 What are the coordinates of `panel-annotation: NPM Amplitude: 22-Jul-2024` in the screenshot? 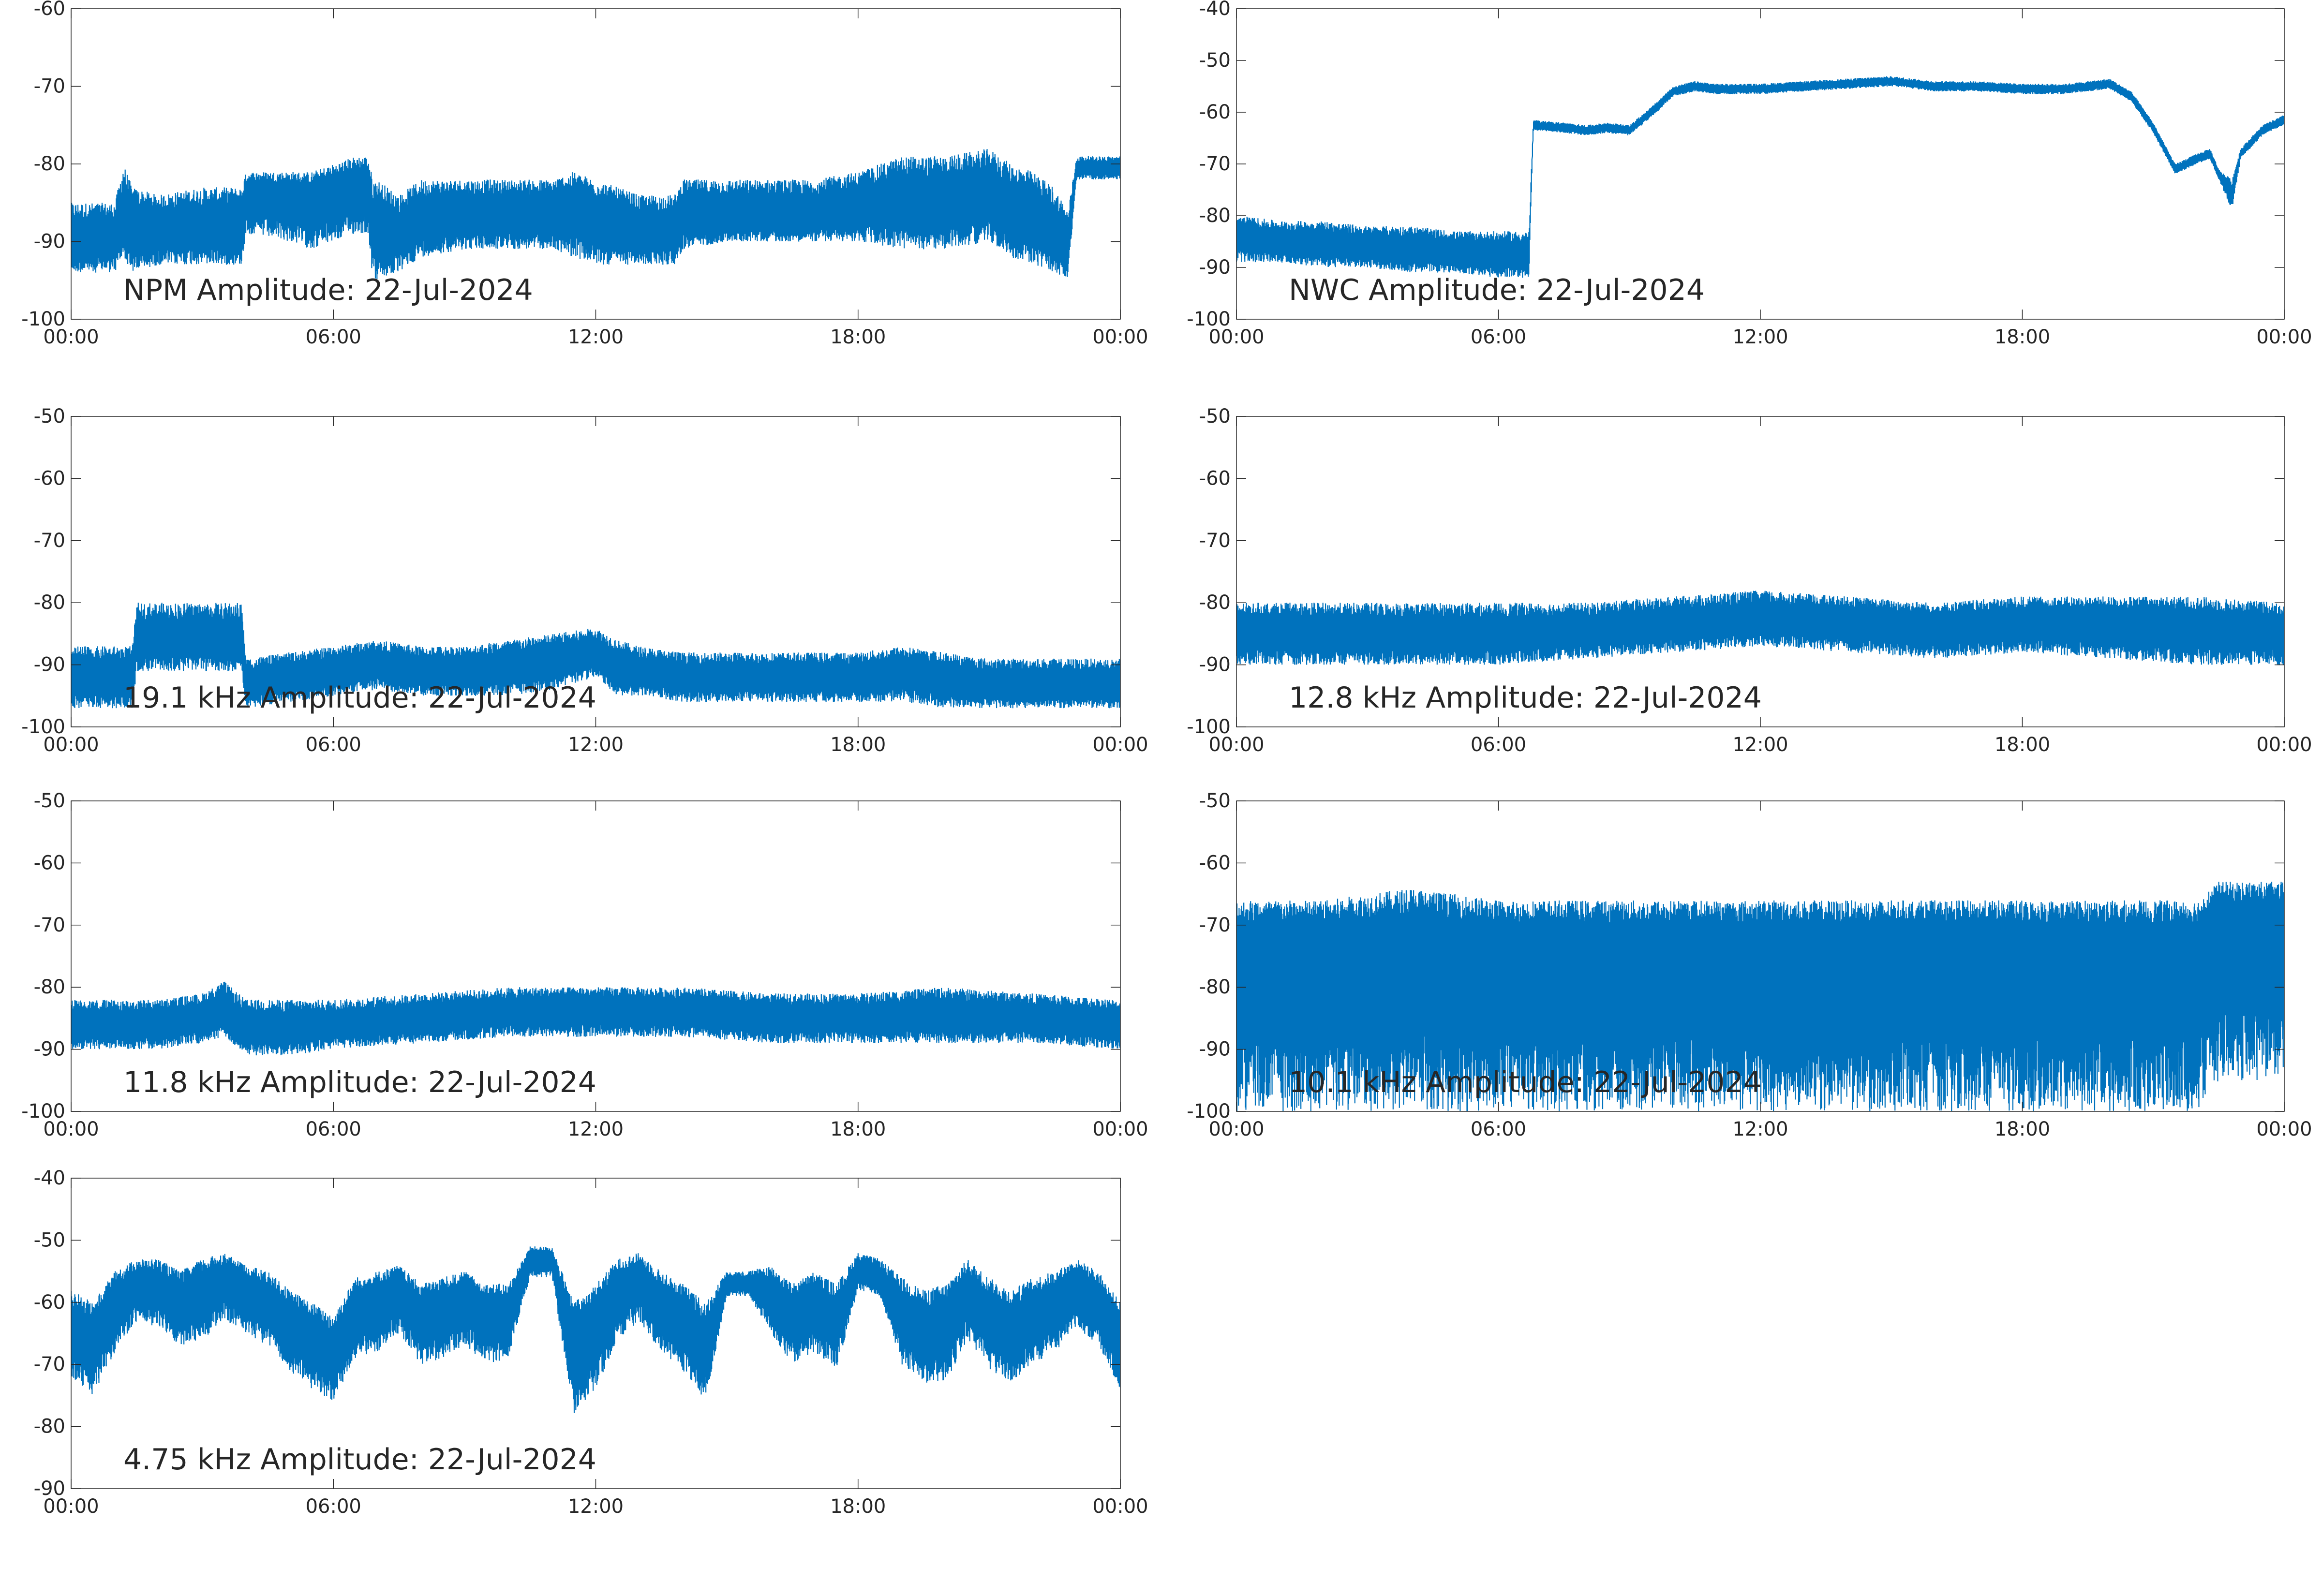 It's located at (328, 290).